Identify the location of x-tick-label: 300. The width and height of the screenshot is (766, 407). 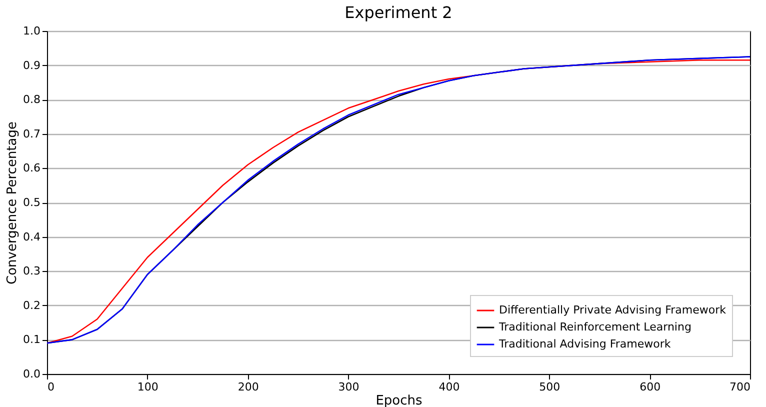
(349, 387).